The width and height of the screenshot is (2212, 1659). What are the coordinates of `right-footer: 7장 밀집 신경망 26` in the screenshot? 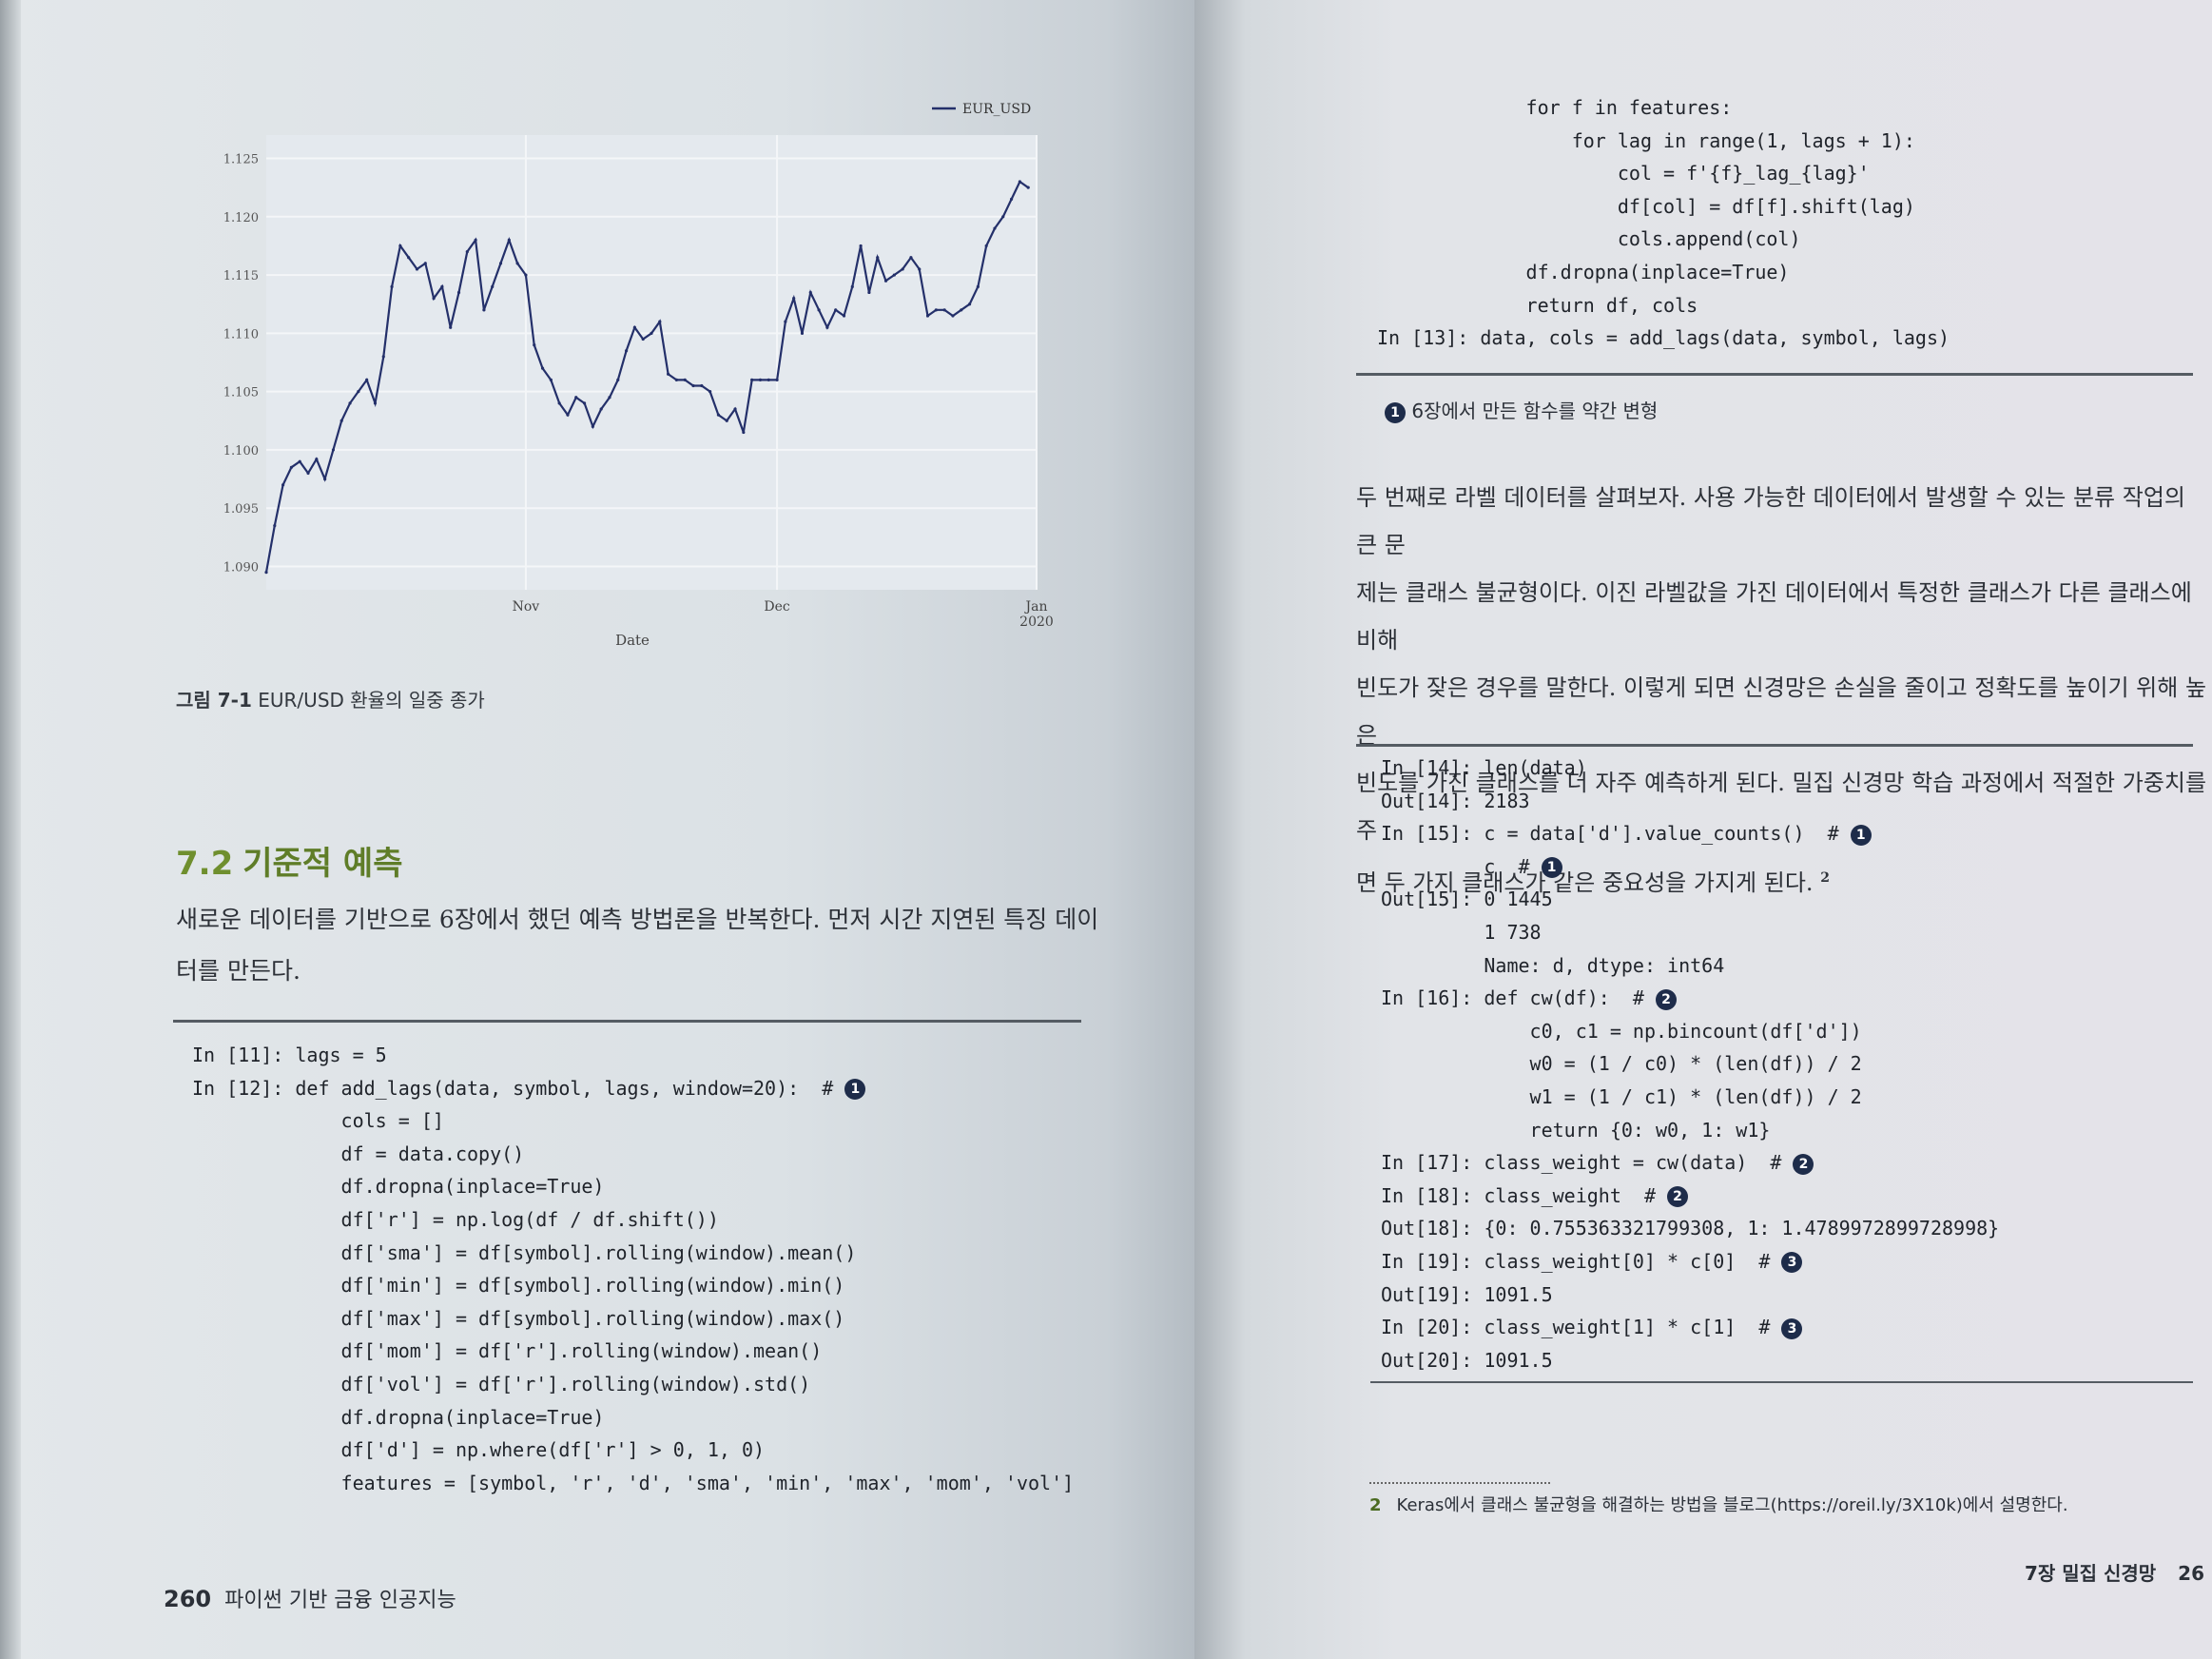 It's located at (2114, 1572).